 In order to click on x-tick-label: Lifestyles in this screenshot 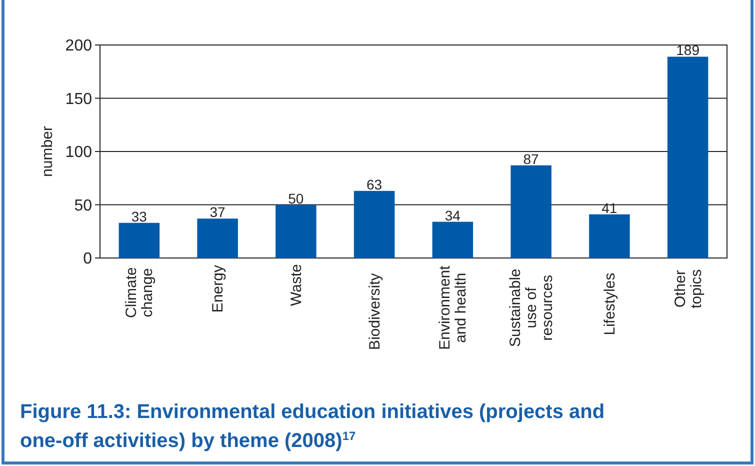, I will do `click(609, 304)`.